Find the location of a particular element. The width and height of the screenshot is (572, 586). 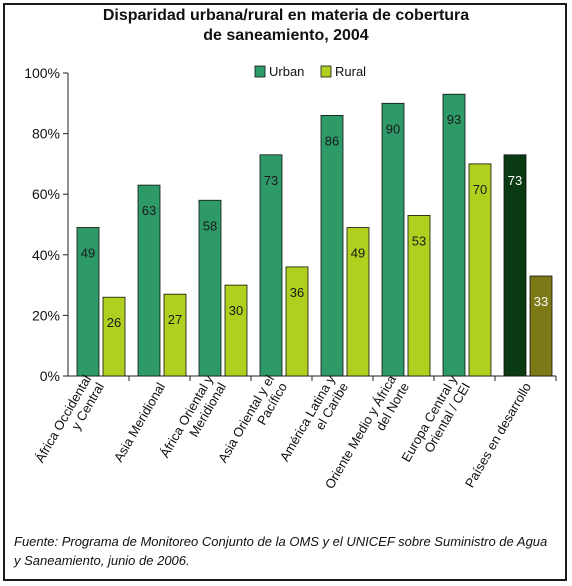

urban-value-label: 93 is located at coordinates (454, 119).